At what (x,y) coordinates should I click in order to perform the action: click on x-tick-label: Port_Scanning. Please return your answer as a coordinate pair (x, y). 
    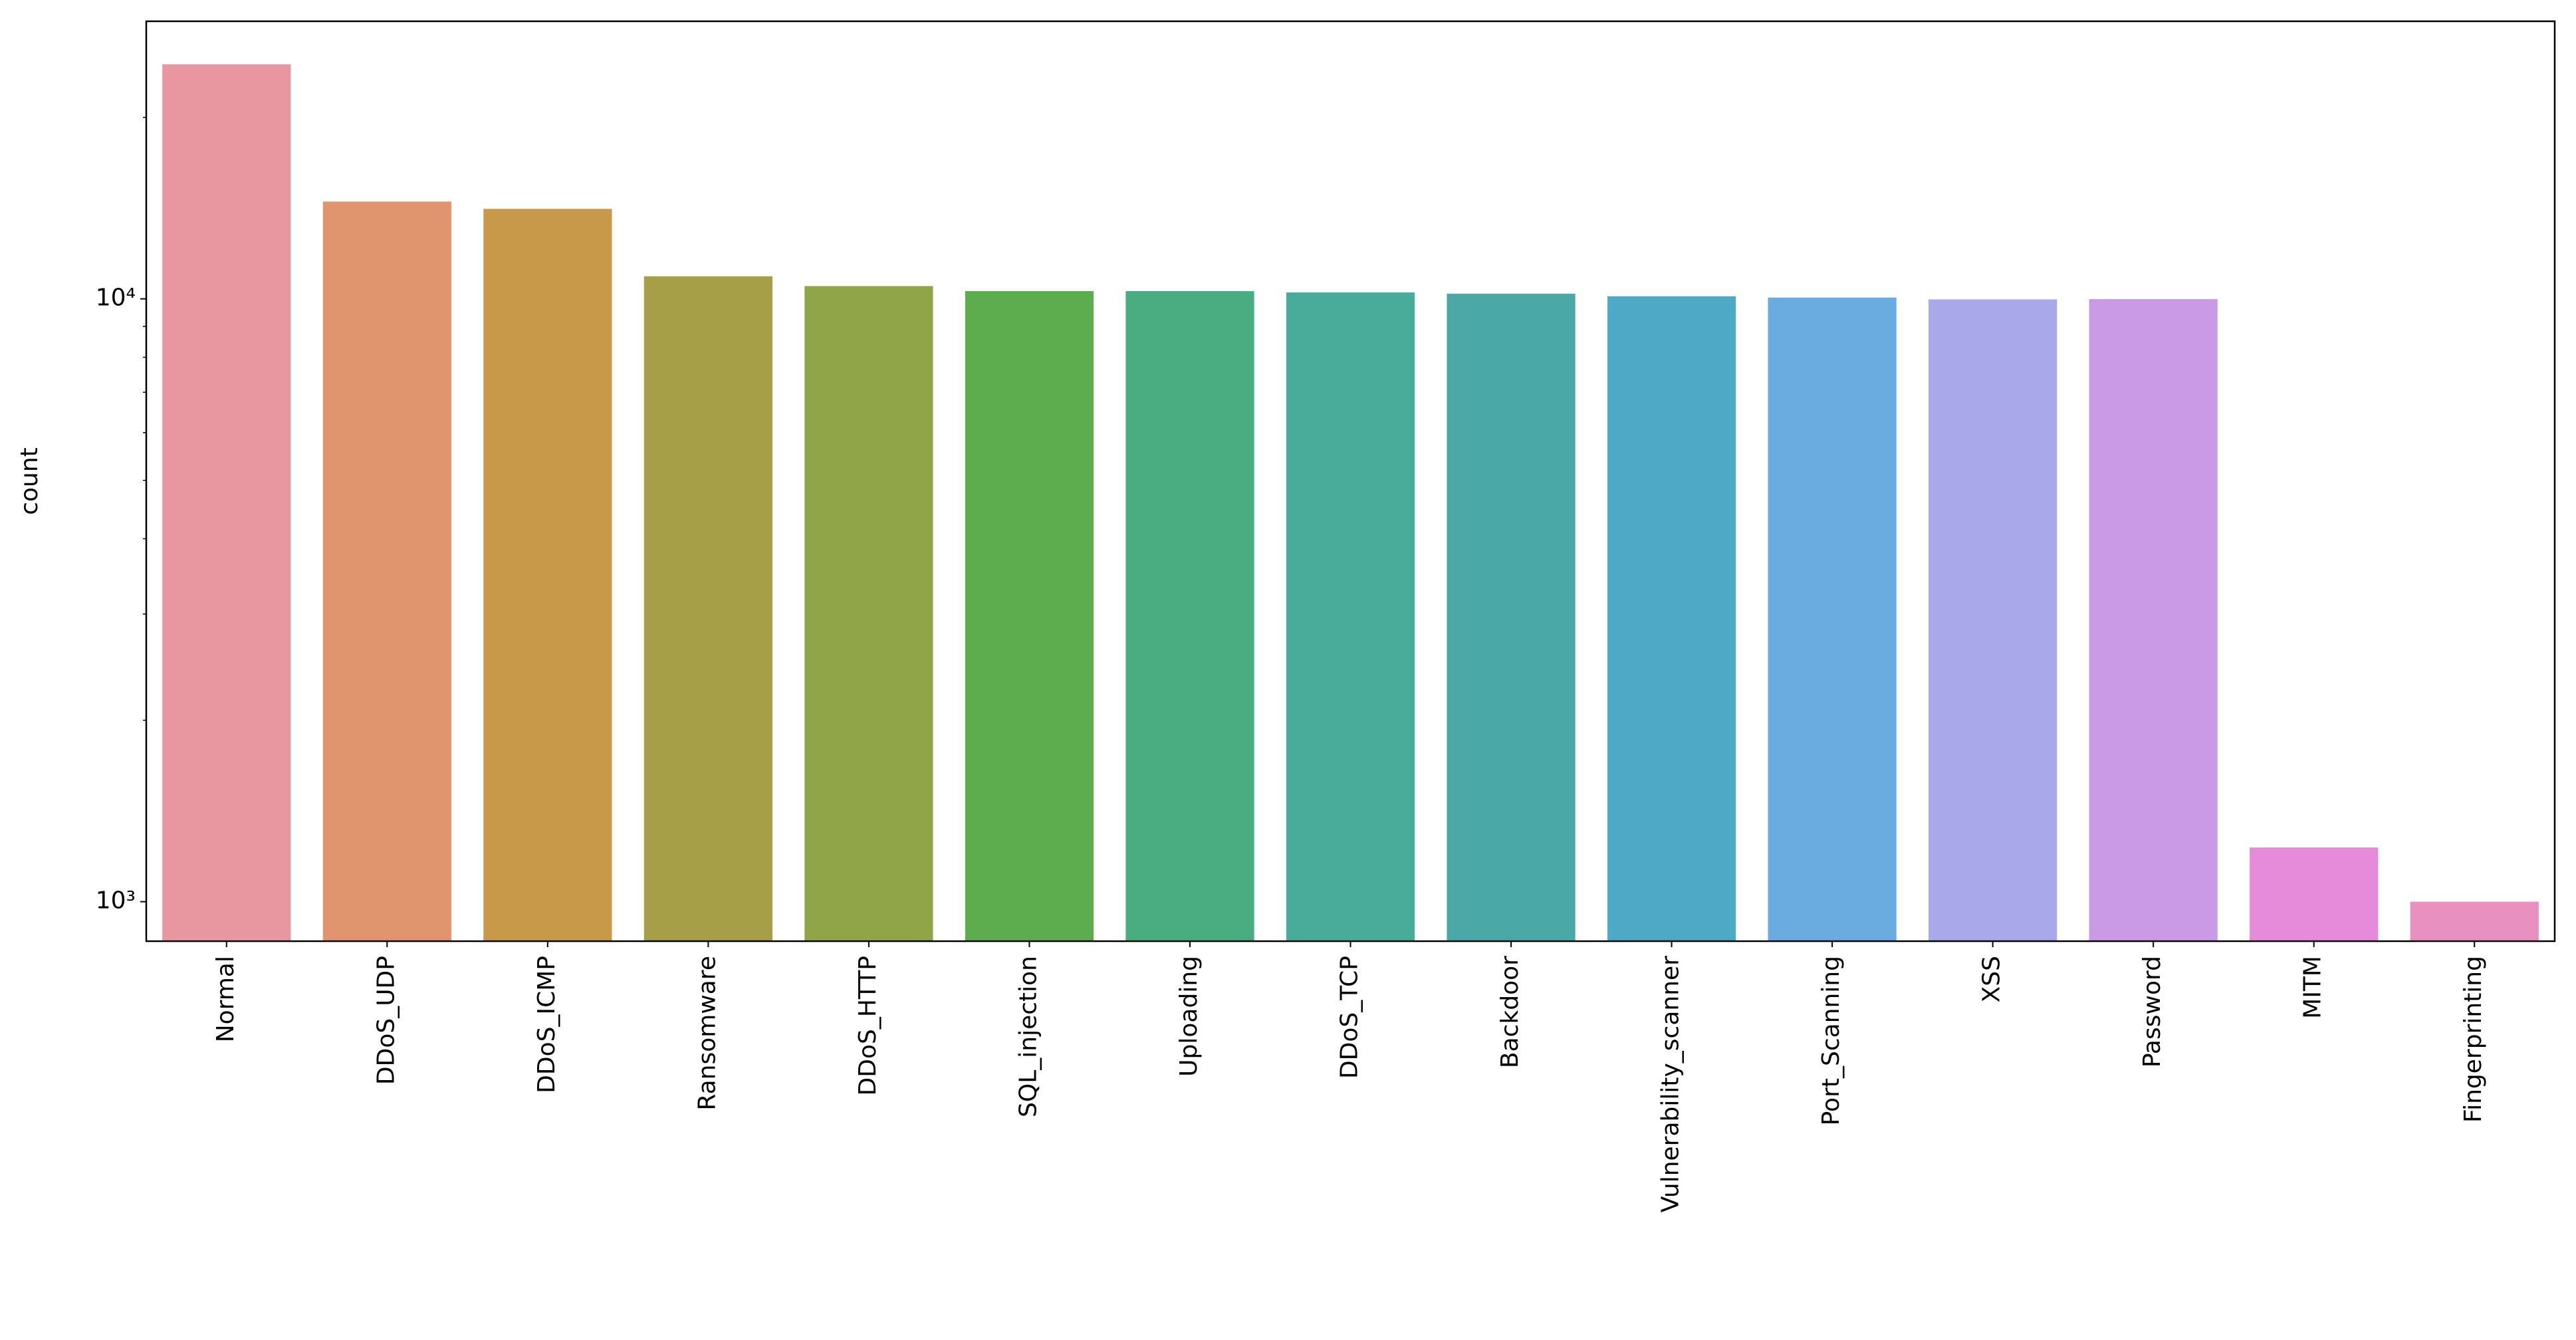
    Looking at the image, I should click on (1831, 1040).